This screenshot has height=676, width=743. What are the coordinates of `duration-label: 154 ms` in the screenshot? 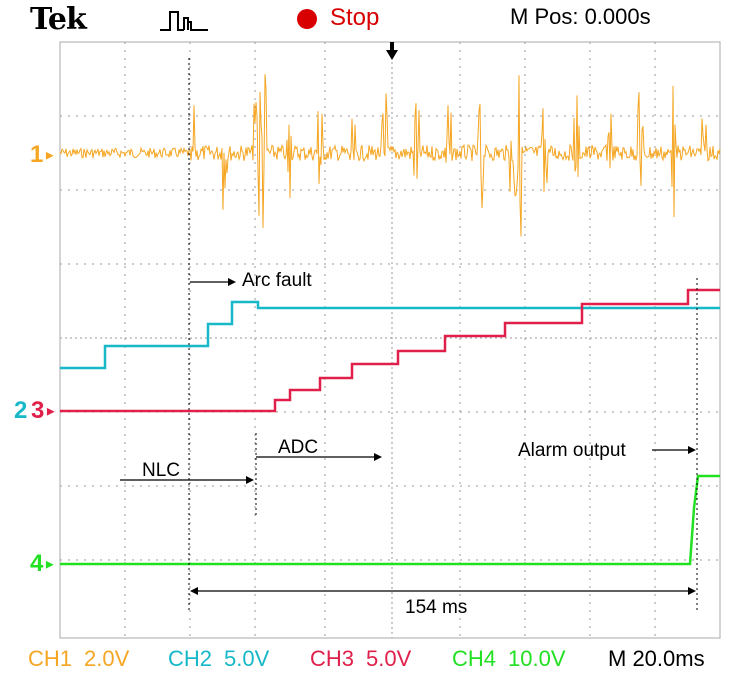 It's located at (436, 607).